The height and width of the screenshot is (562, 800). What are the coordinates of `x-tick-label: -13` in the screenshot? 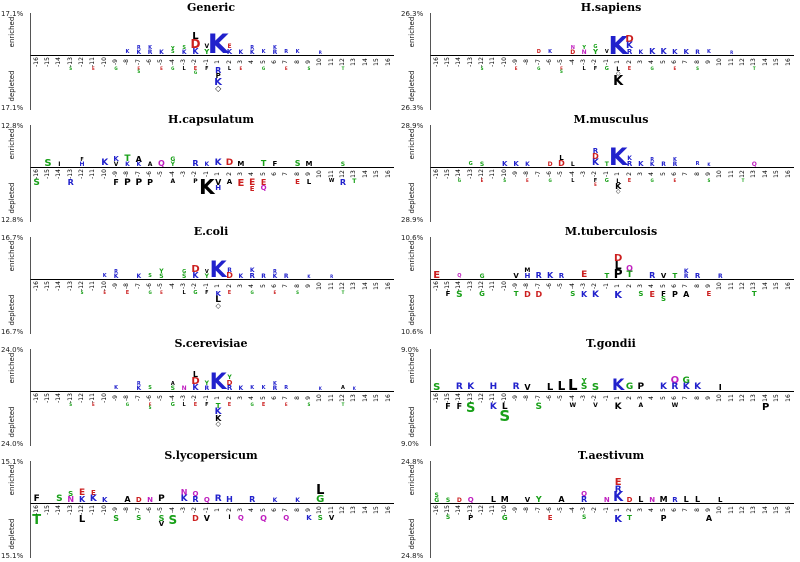 It's located at (70, 510).